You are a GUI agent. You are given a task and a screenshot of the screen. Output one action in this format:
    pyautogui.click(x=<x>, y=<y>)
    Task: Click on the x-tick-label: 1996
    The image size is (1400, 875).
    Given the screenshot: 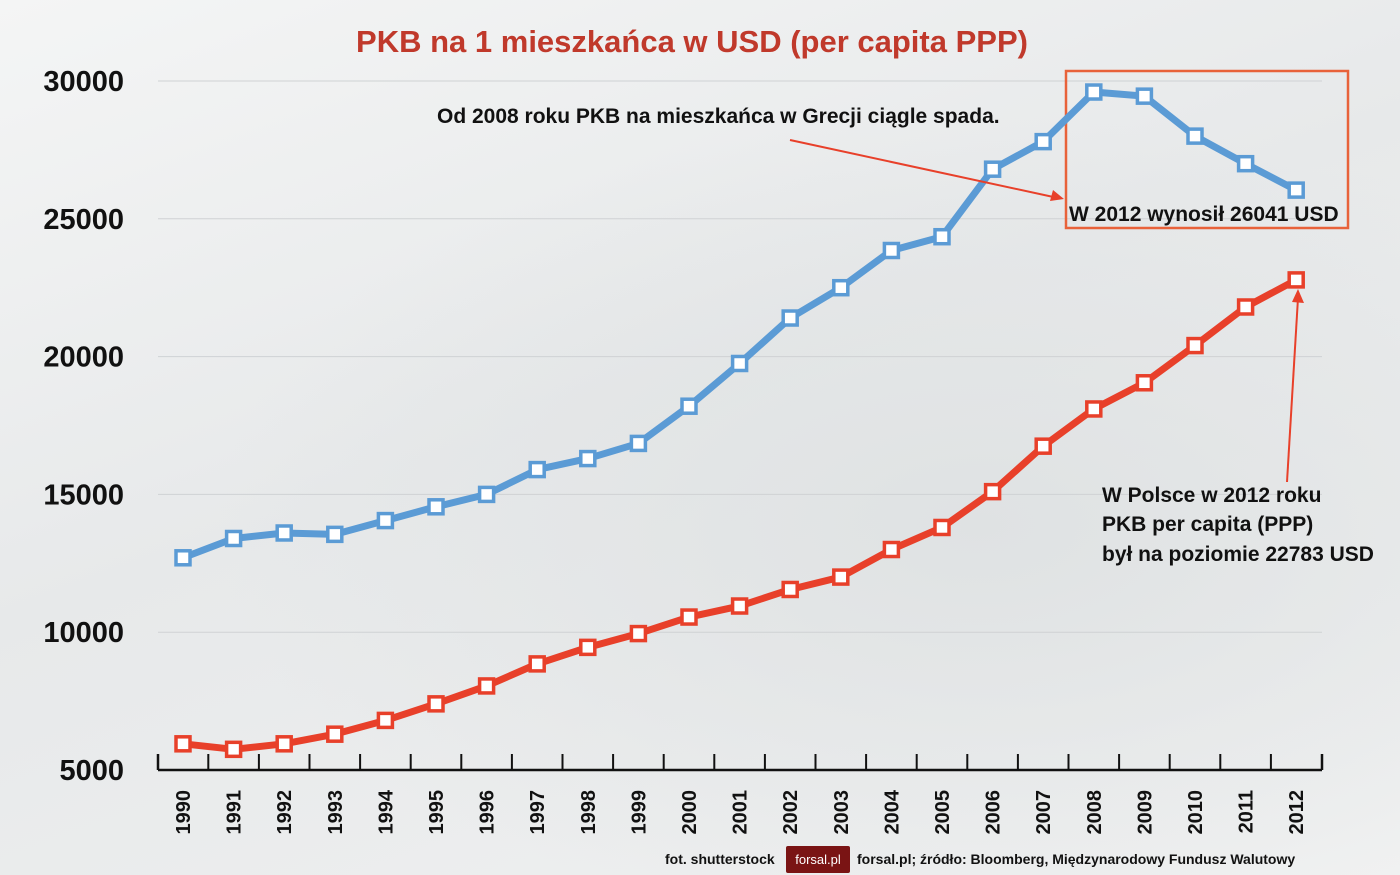 What is the action you would take?
    pyautogui.click(x=488, y=812)
    